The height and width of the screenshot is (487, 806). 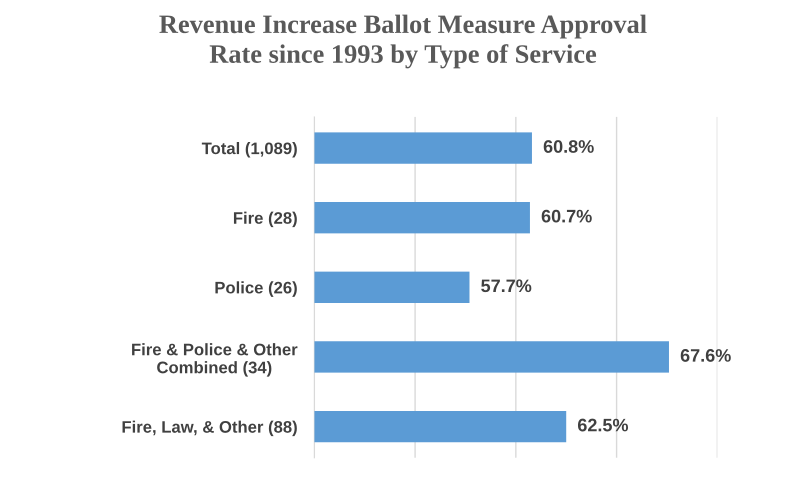 I want to click on chart-title: Revenue Increase Ballot Measure Approval Rate since 1993 by Type of Service, so click(x=403, y=41).